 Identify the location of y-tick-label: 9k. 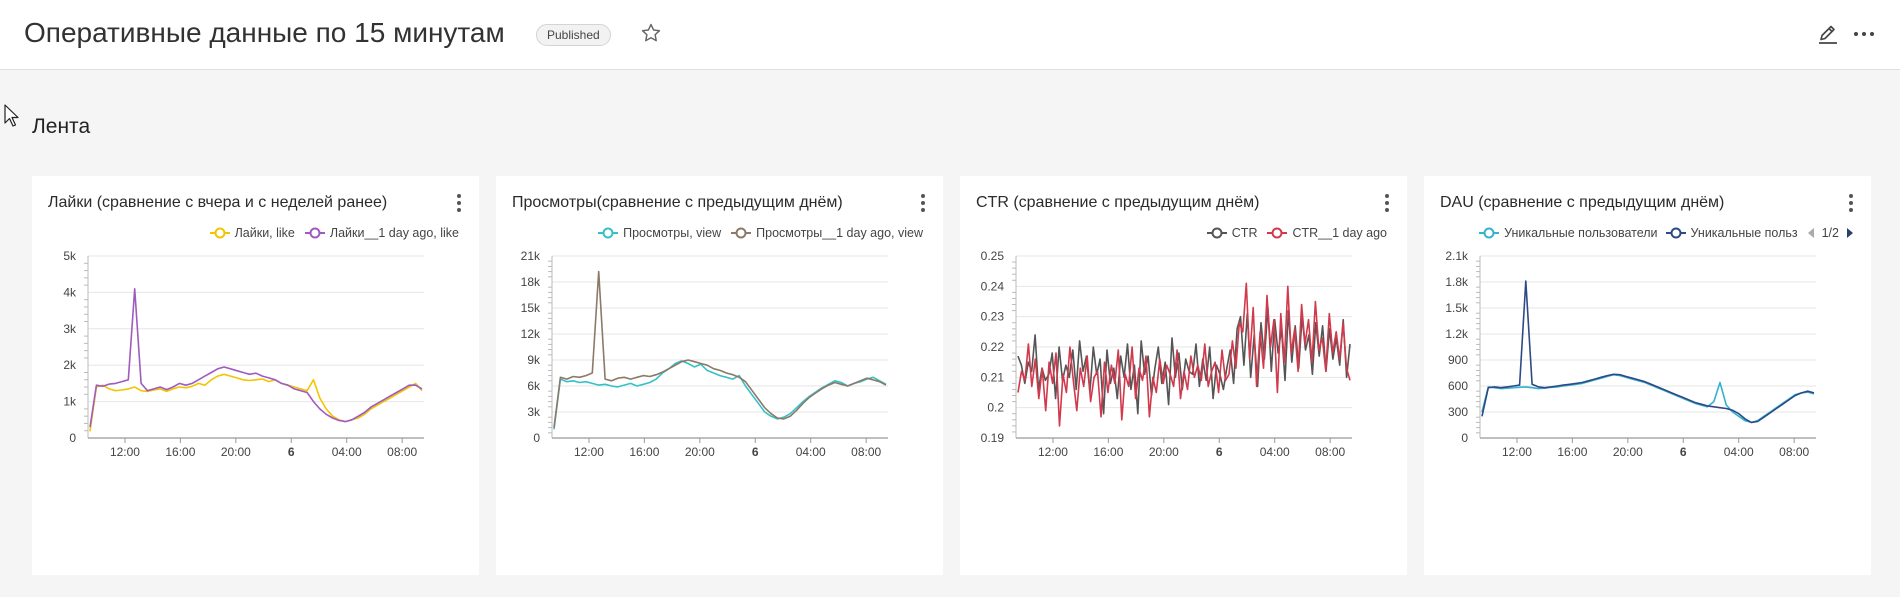
(534, 360).